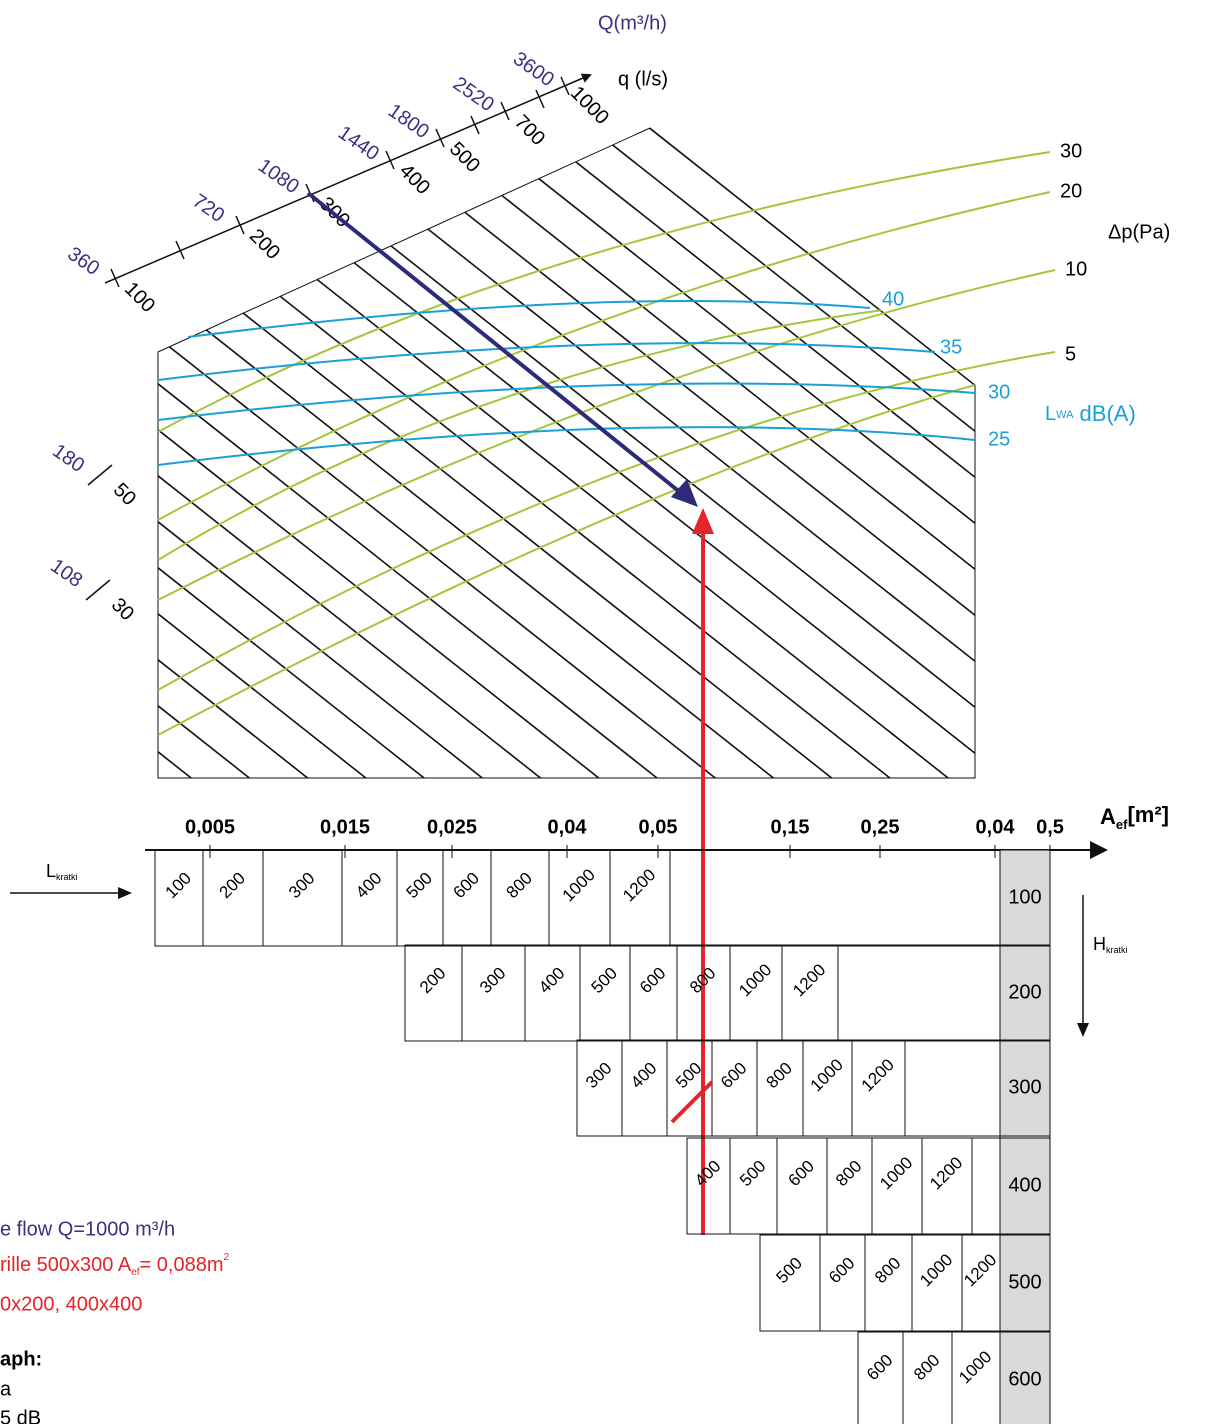 The width and height of the screenshot is (1212, 1424). What do you see at coordinates (21, 1359) in the screenshot?
I see `note-graph: aph:` at bounding box center [21, 1359].